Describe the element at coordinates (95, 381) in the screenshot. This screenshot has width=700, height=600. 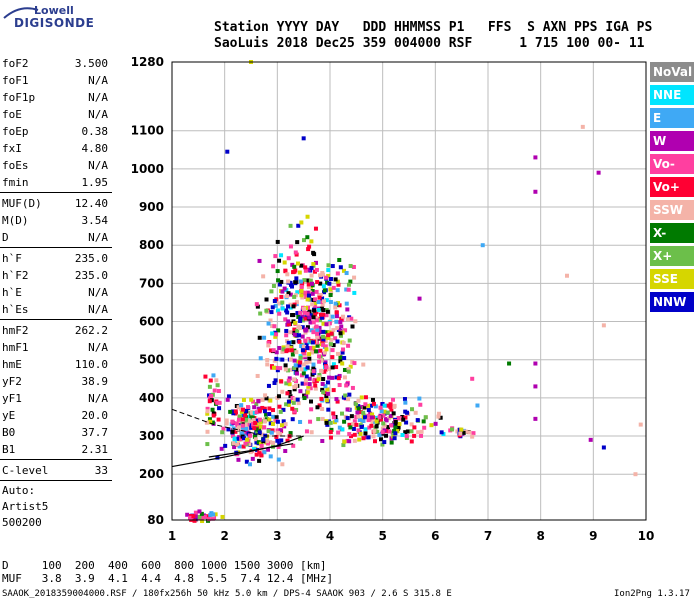
I see `param-value: 38.9` at that location.